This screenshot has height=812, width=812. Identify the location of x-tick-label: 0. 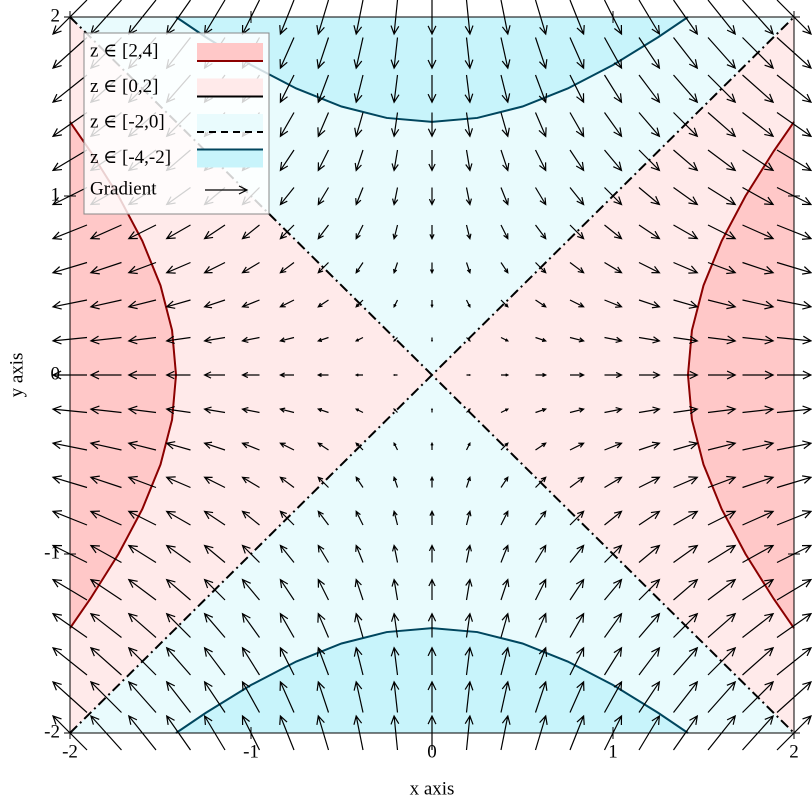
(432, 751).